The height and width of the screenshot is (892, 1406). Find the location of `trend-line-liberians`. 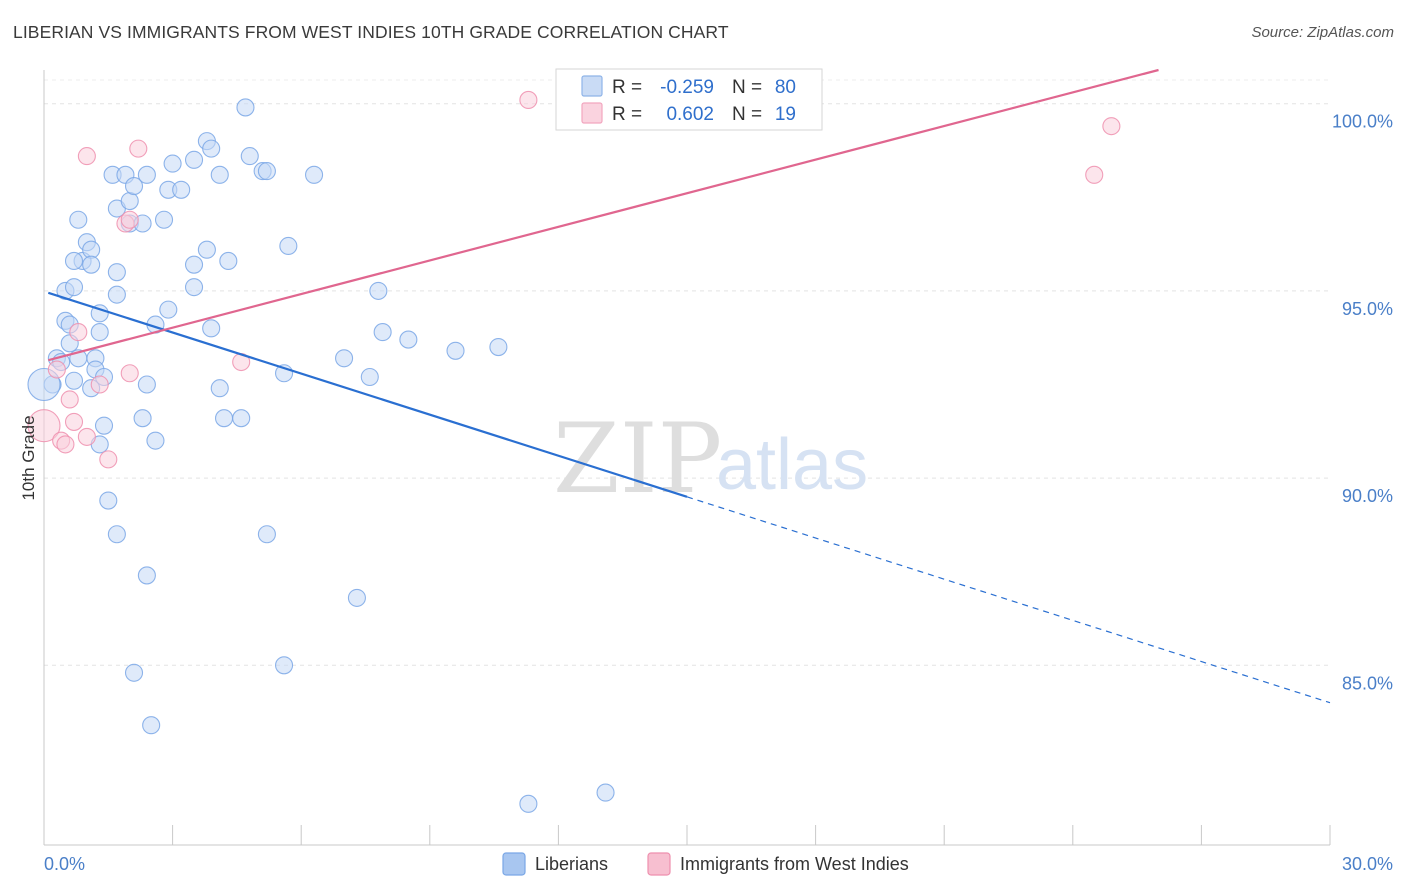

trend-line-liberians is located at coordinates (367, 394).